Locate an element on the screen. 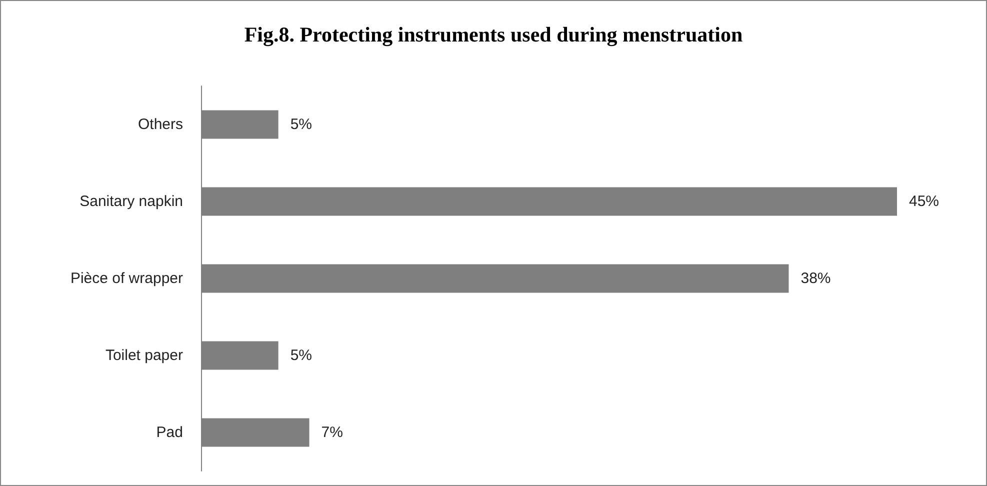 The image size is (987, 486). data-label: 38% is located at coordinates (815, 278).